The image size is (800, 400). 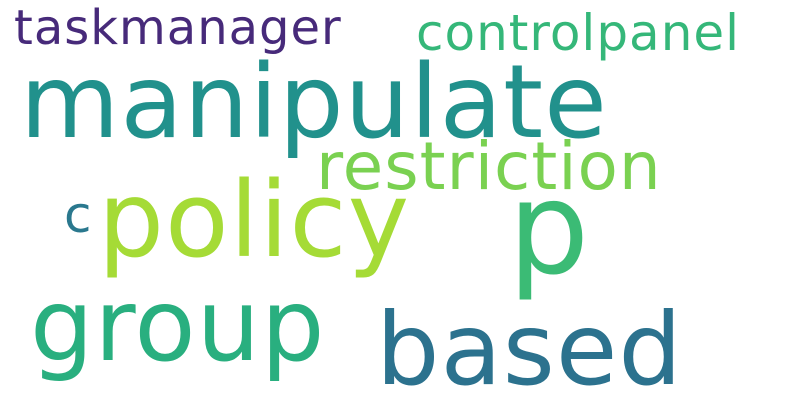 What do you see at coordinates (578, 33) in the screenshot?
I see `word-controlpanel: controlpanel` at bounding box center [578, 33].